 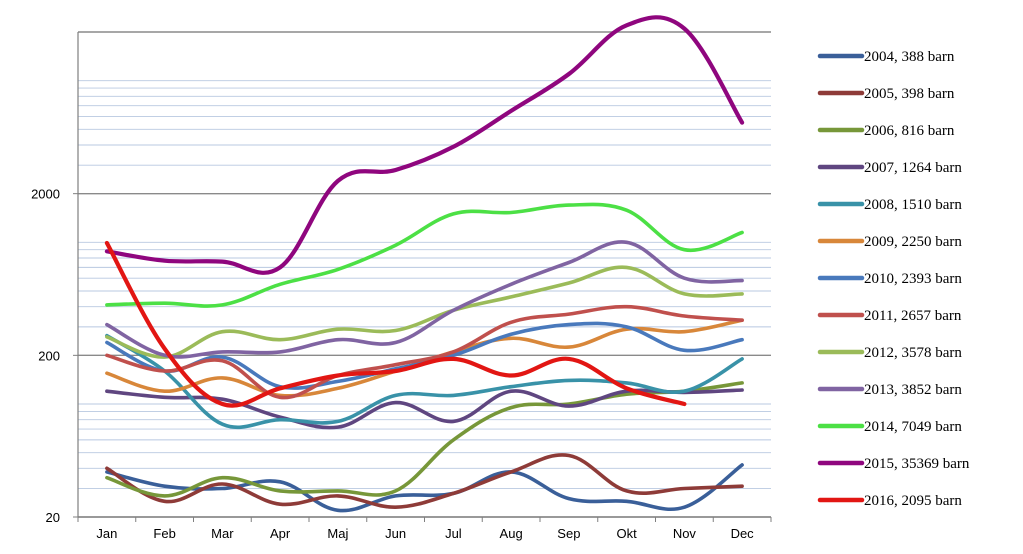 I want to click on y-tick-labels: 20 200 2000, so click(x=45, y=356).